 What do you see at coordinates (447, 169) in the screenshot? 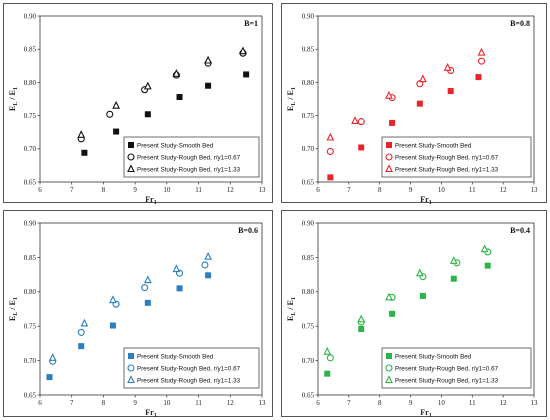
I see `legend-entry: Present Study-Rough Bed, r/y1=1.33` at bounding box center [447, 169].